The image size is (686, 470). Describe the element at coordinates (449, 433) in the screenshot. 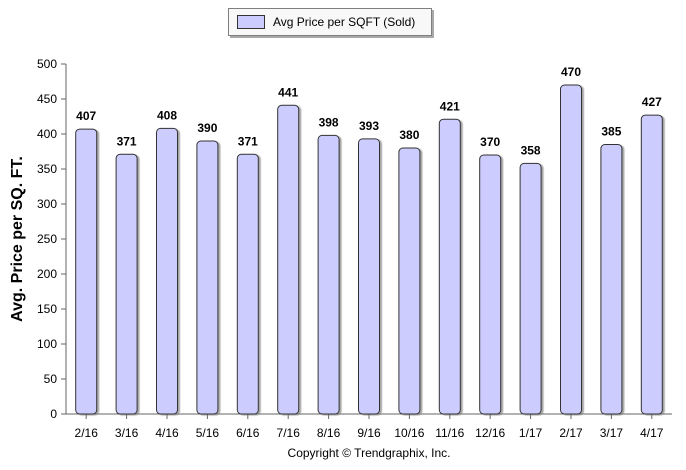

I see `x-axis-tick-label: 11/16` at that location.